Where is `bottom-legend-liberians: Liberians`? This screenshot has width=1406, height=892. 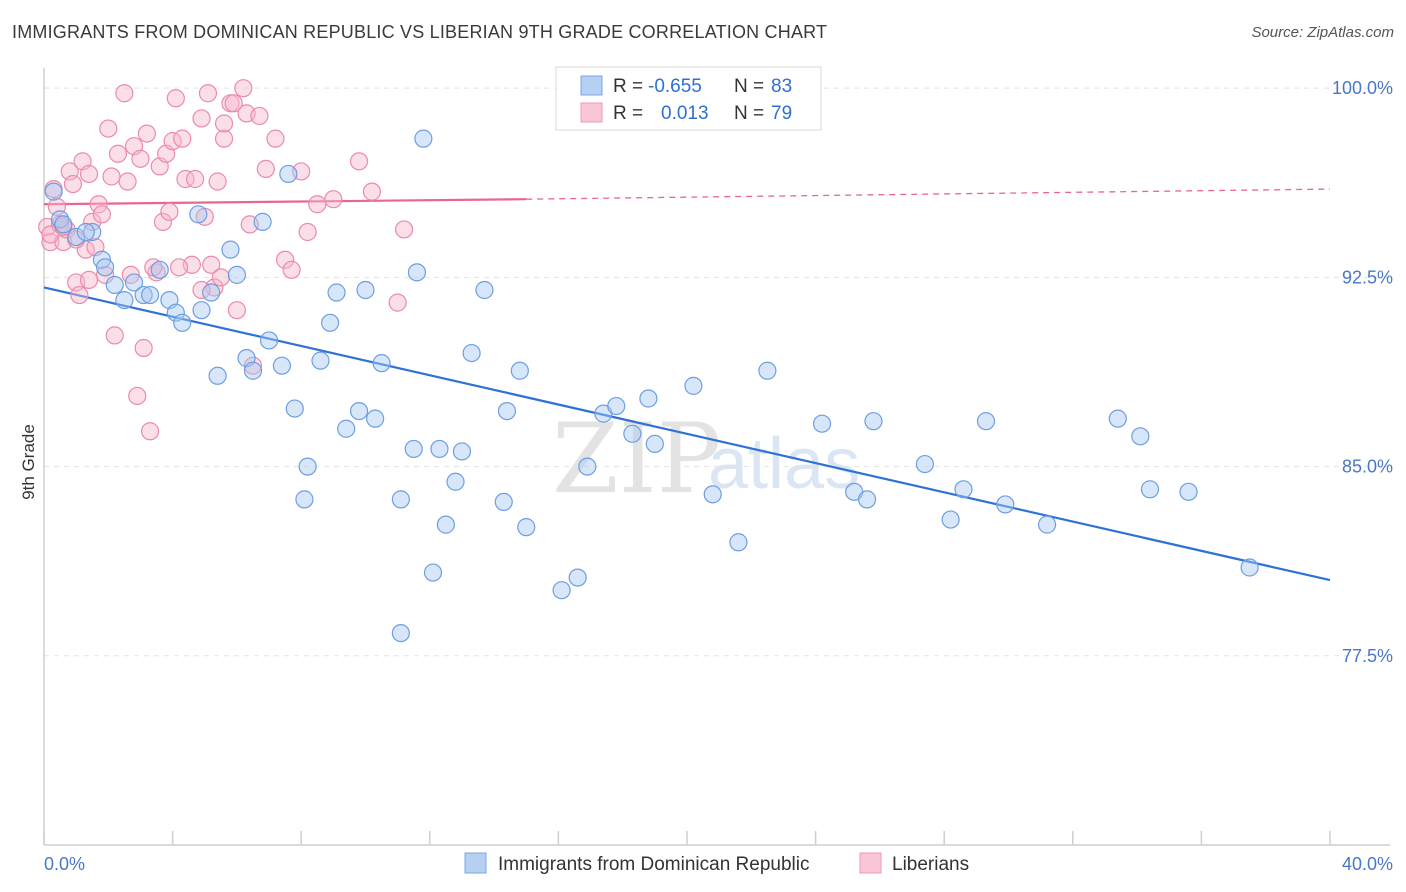
bottom-legend-liberians: Liberians is located at coordinates (930, 864).